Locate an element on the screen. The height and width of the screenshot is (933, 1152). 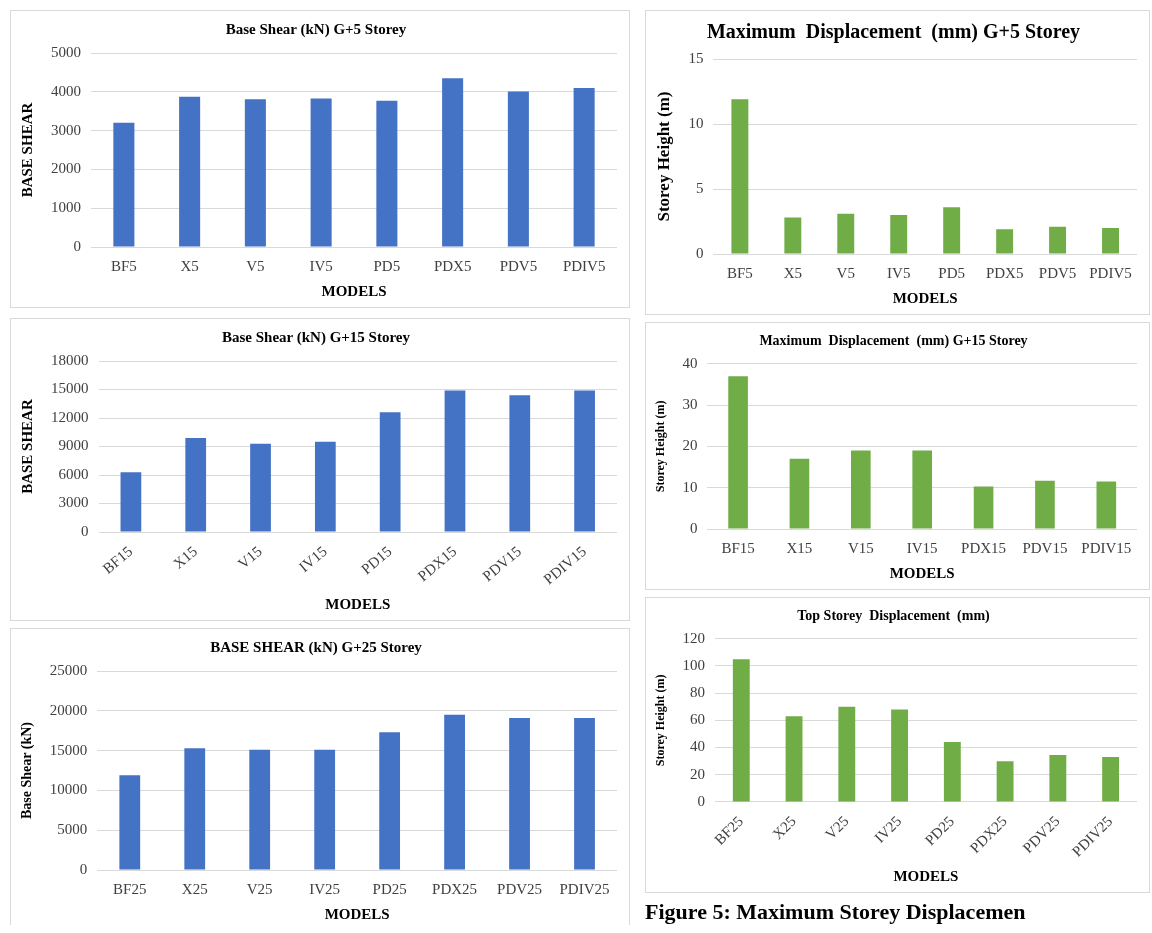
chart-title: BASE SHEAR (kN) G+25 Storey is located at coordinates (316, 647).